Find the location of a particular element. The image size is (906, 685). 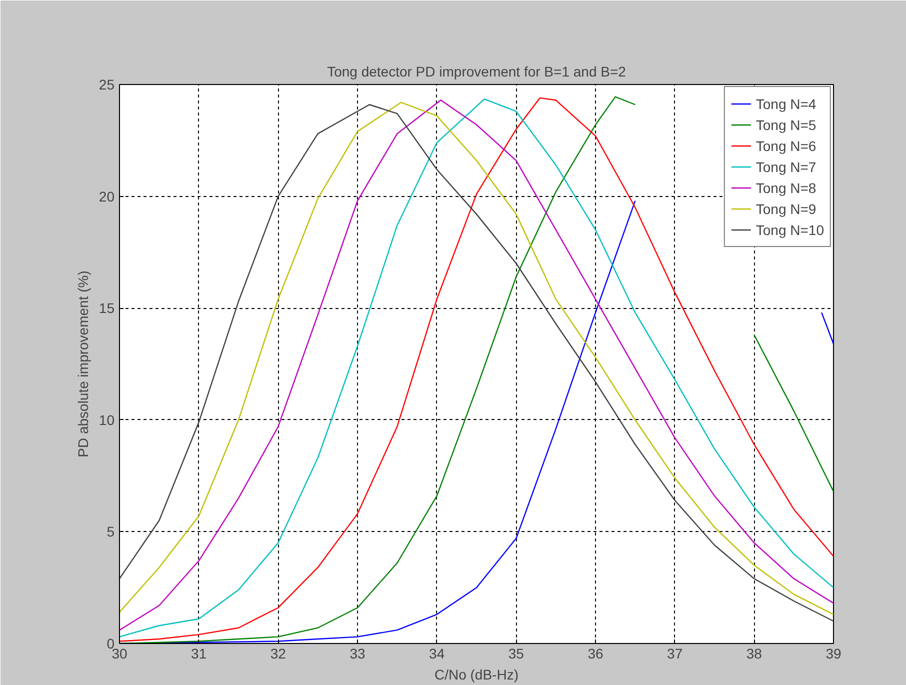

y-tick-label: 25 is located at coordinates (106, 84).